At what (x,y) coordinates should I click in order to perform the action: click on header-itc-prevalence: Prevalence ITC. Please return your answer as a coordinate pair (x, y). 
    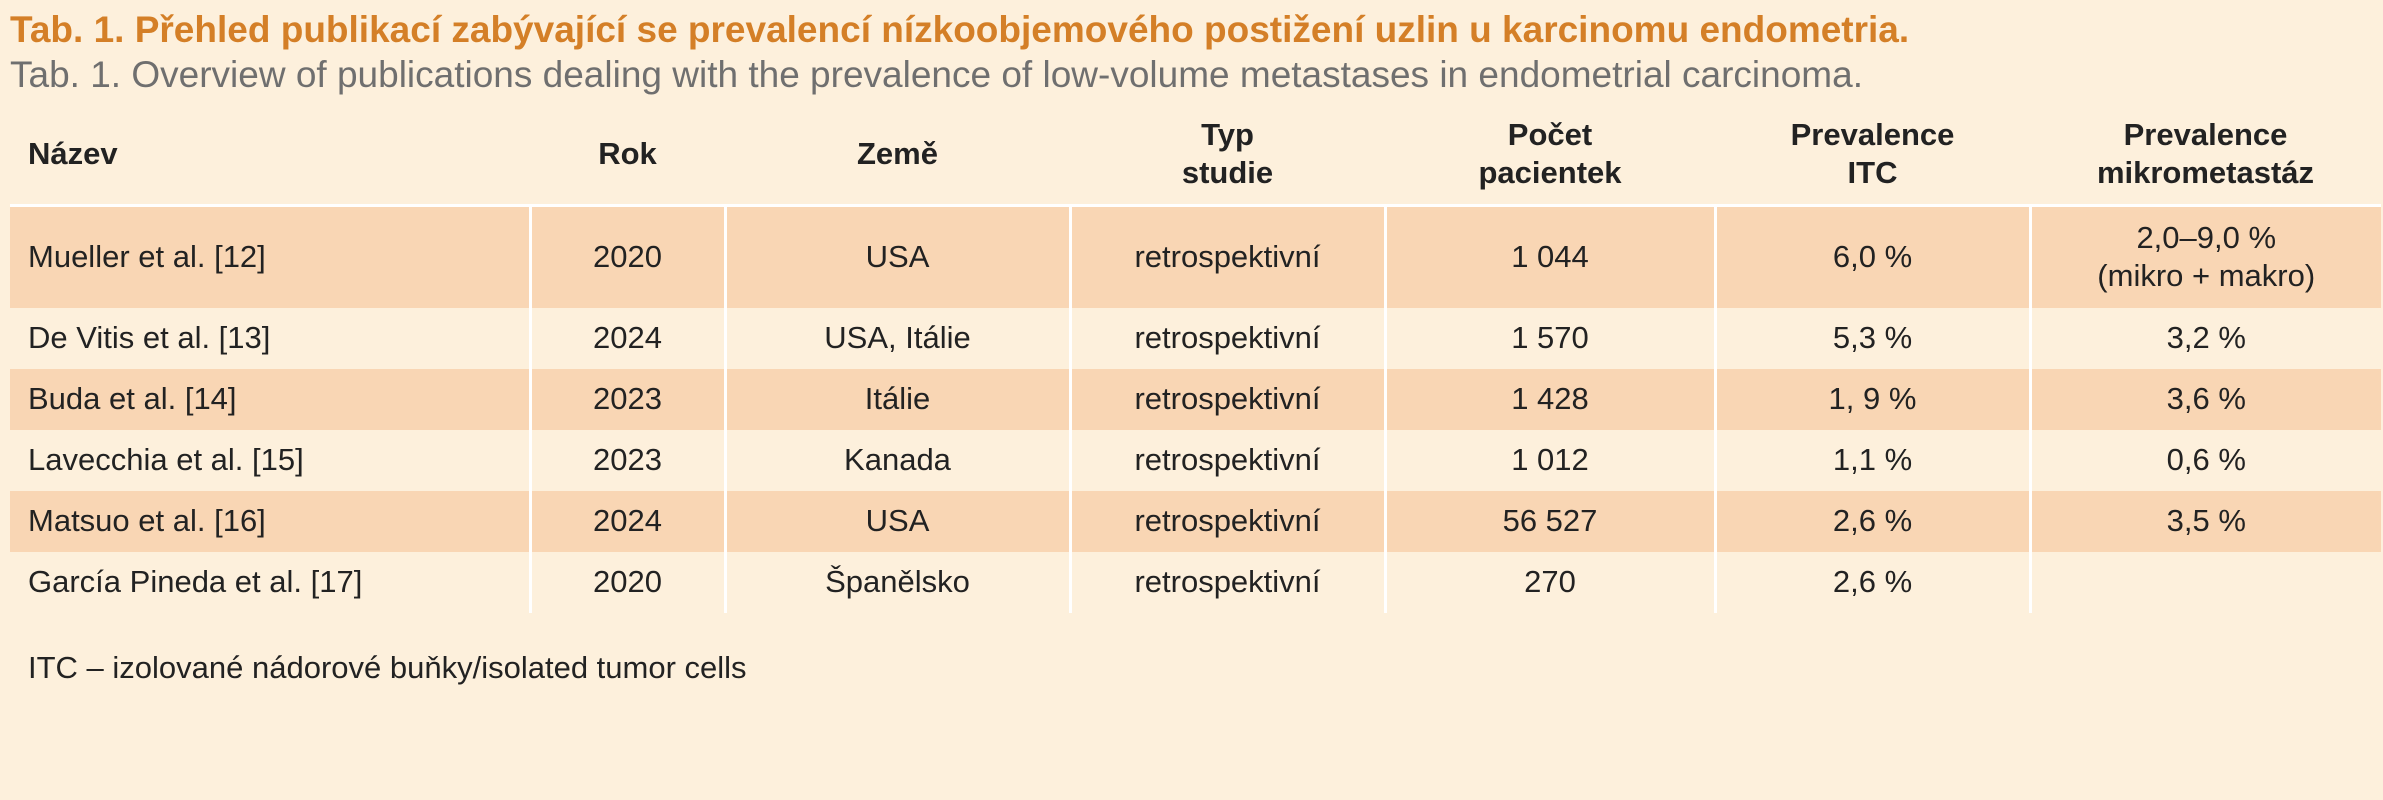
    Looking at the image, I should click on (1872, 154).